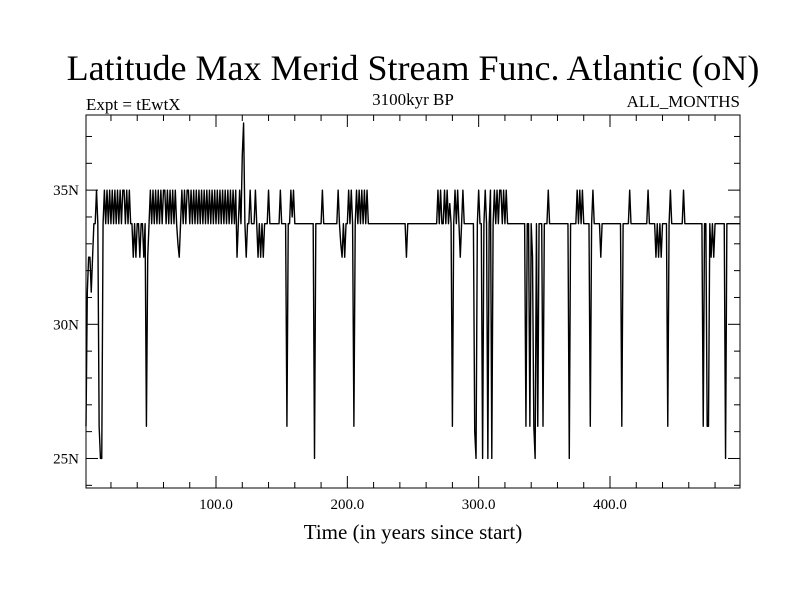 This screenshot has width=800, height=600. I want to click on period-label: 3100kyr BP, so click(413, 99).